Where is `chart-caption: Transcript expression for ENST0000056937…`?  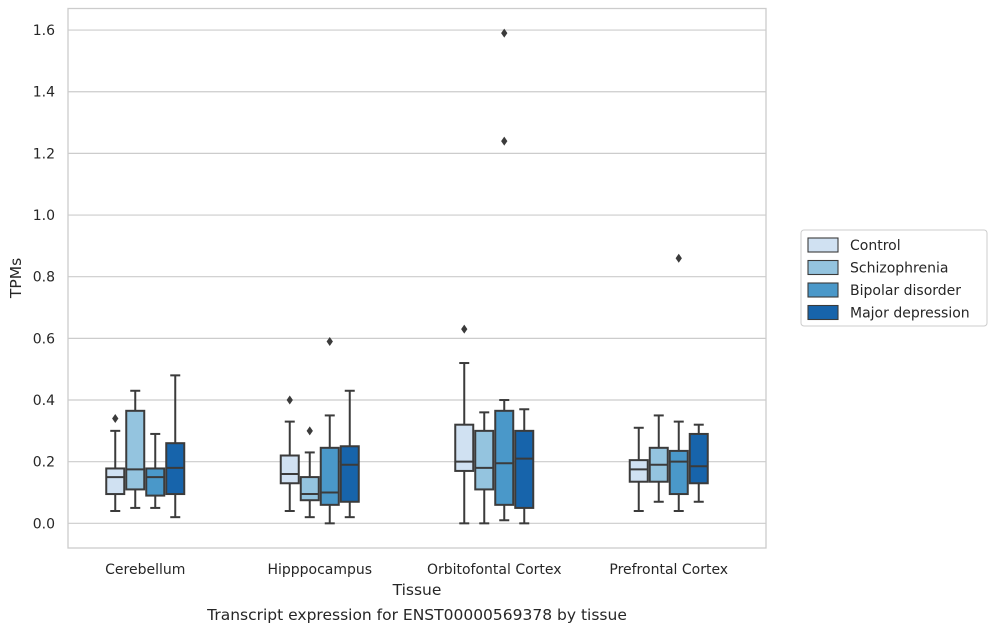 chart-caption: Transcript expression for ENST0000056937… is located at coordinates (417, 615).